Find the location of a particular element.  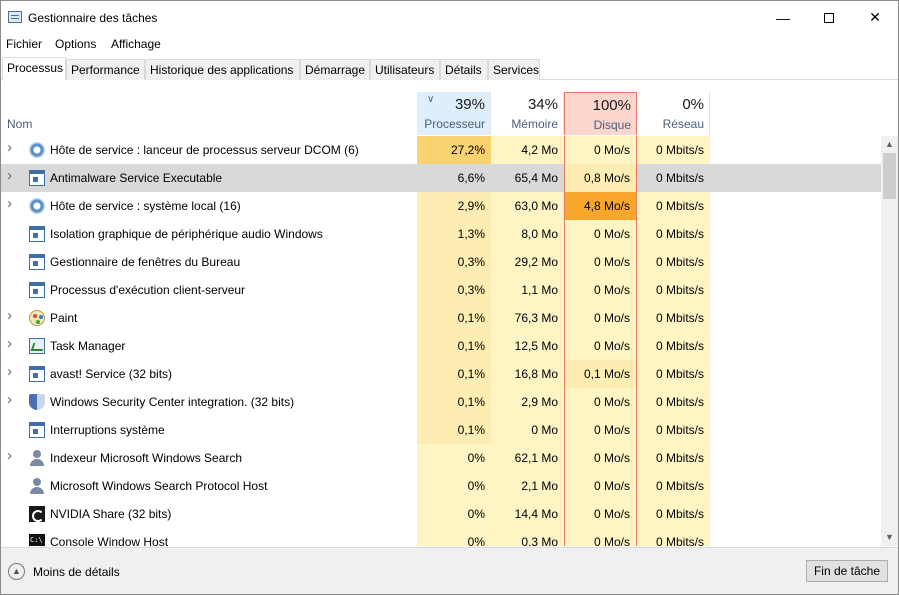

memory-cell: 16,8 Mo is located at coordinates (527, 374).